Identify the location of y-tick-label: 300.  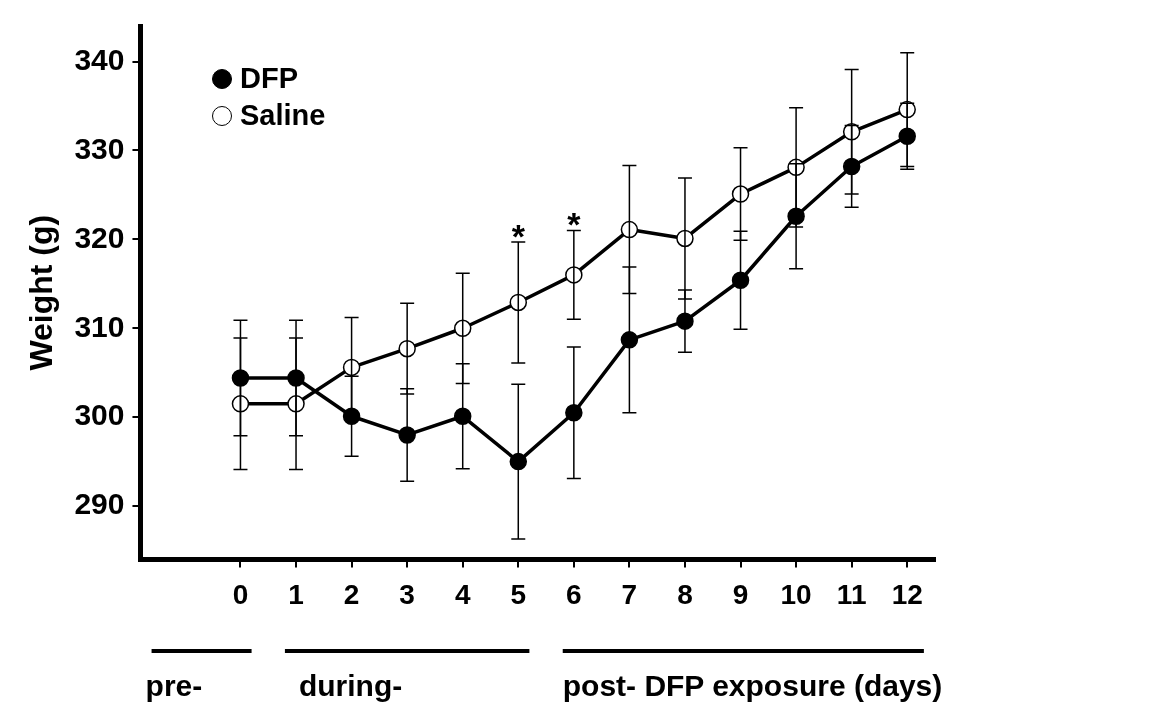
(99, 415).